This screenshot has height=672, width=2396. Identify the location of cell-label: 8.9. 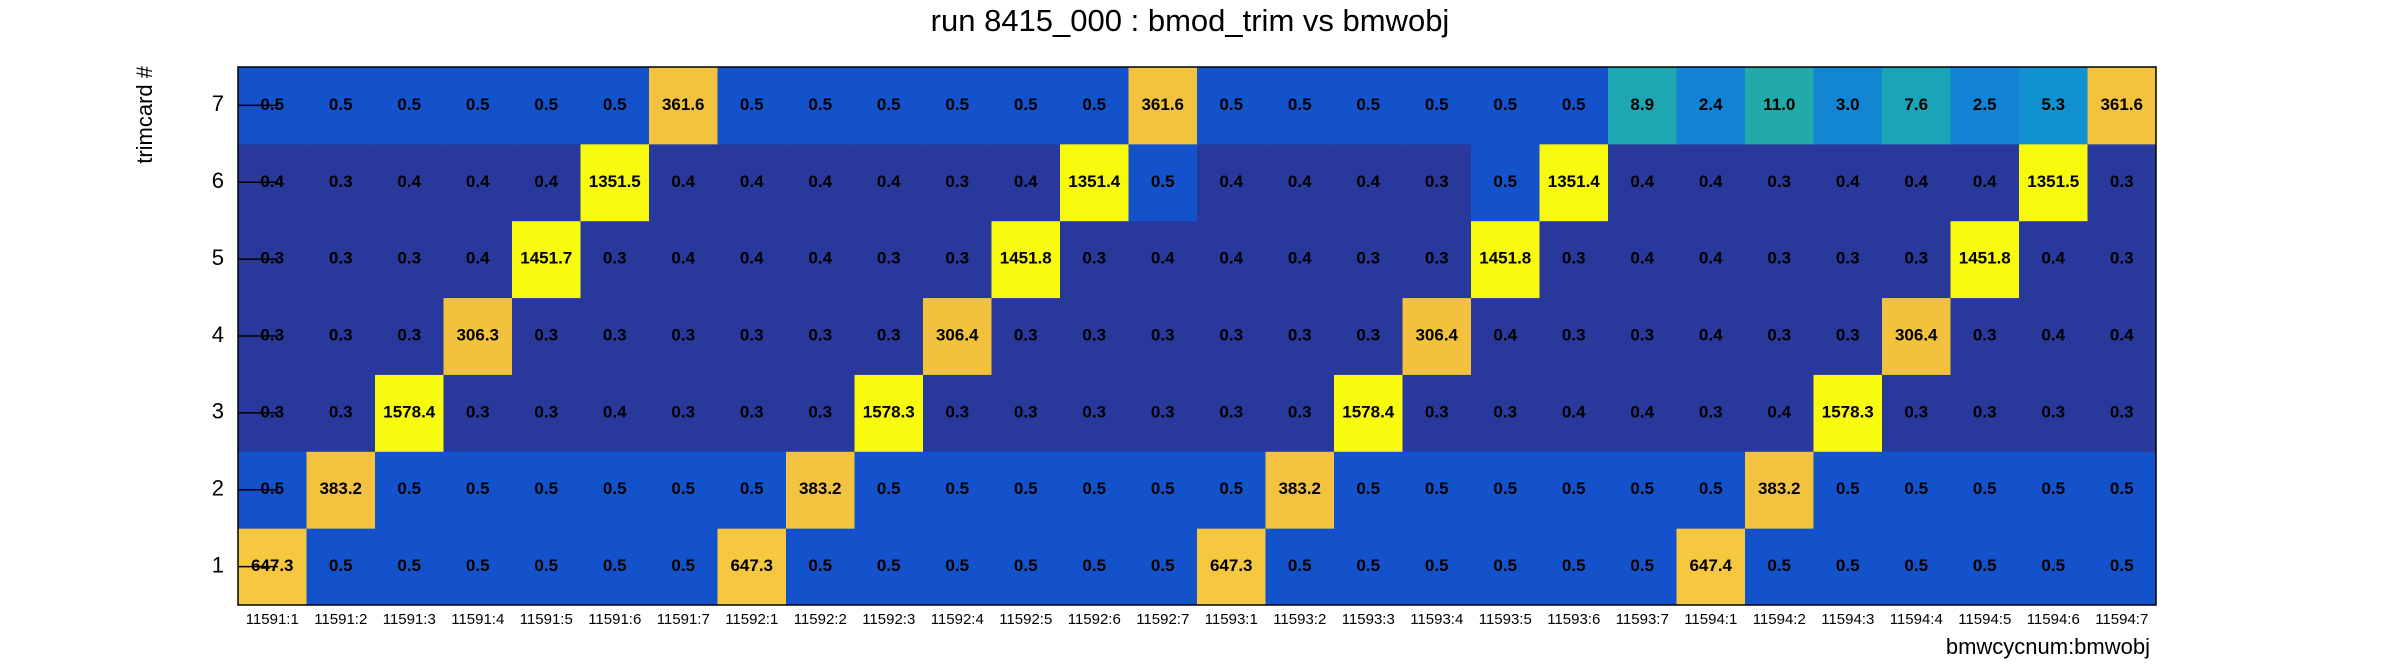
(1642, 104).